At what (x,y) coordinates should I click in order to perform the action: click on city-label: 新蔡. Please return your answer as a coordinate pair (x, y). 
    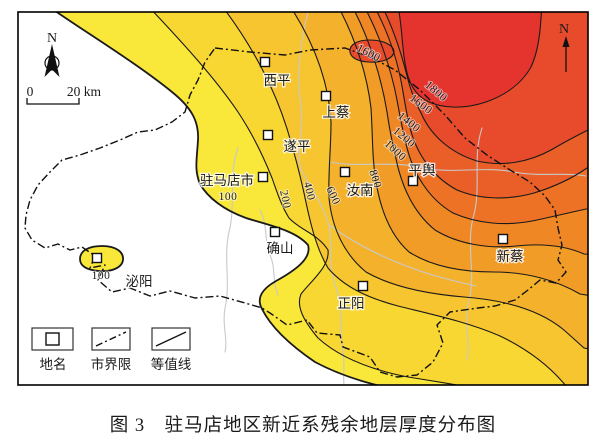
    Looking at the image, I should click on (510, 256).